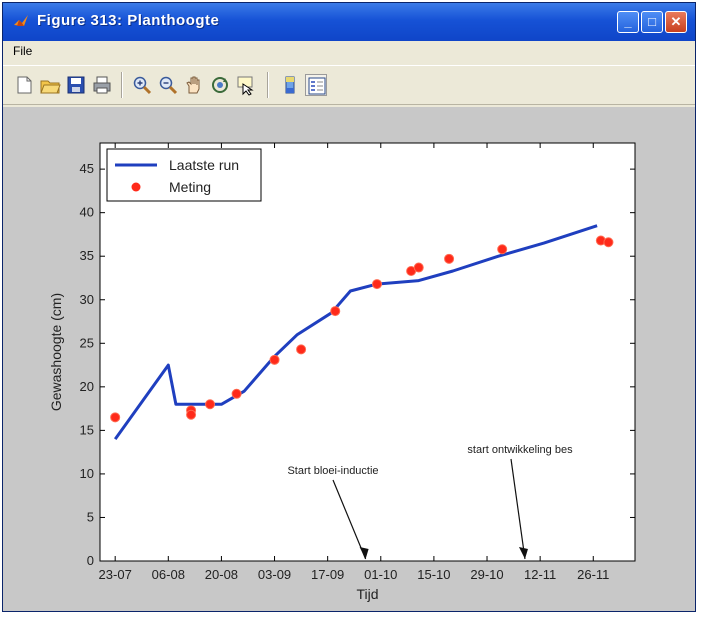  What do you see at coordinates (168, 85) in the screenshot?
I see `zoom-out-icon` at bounding box center [168, 85].